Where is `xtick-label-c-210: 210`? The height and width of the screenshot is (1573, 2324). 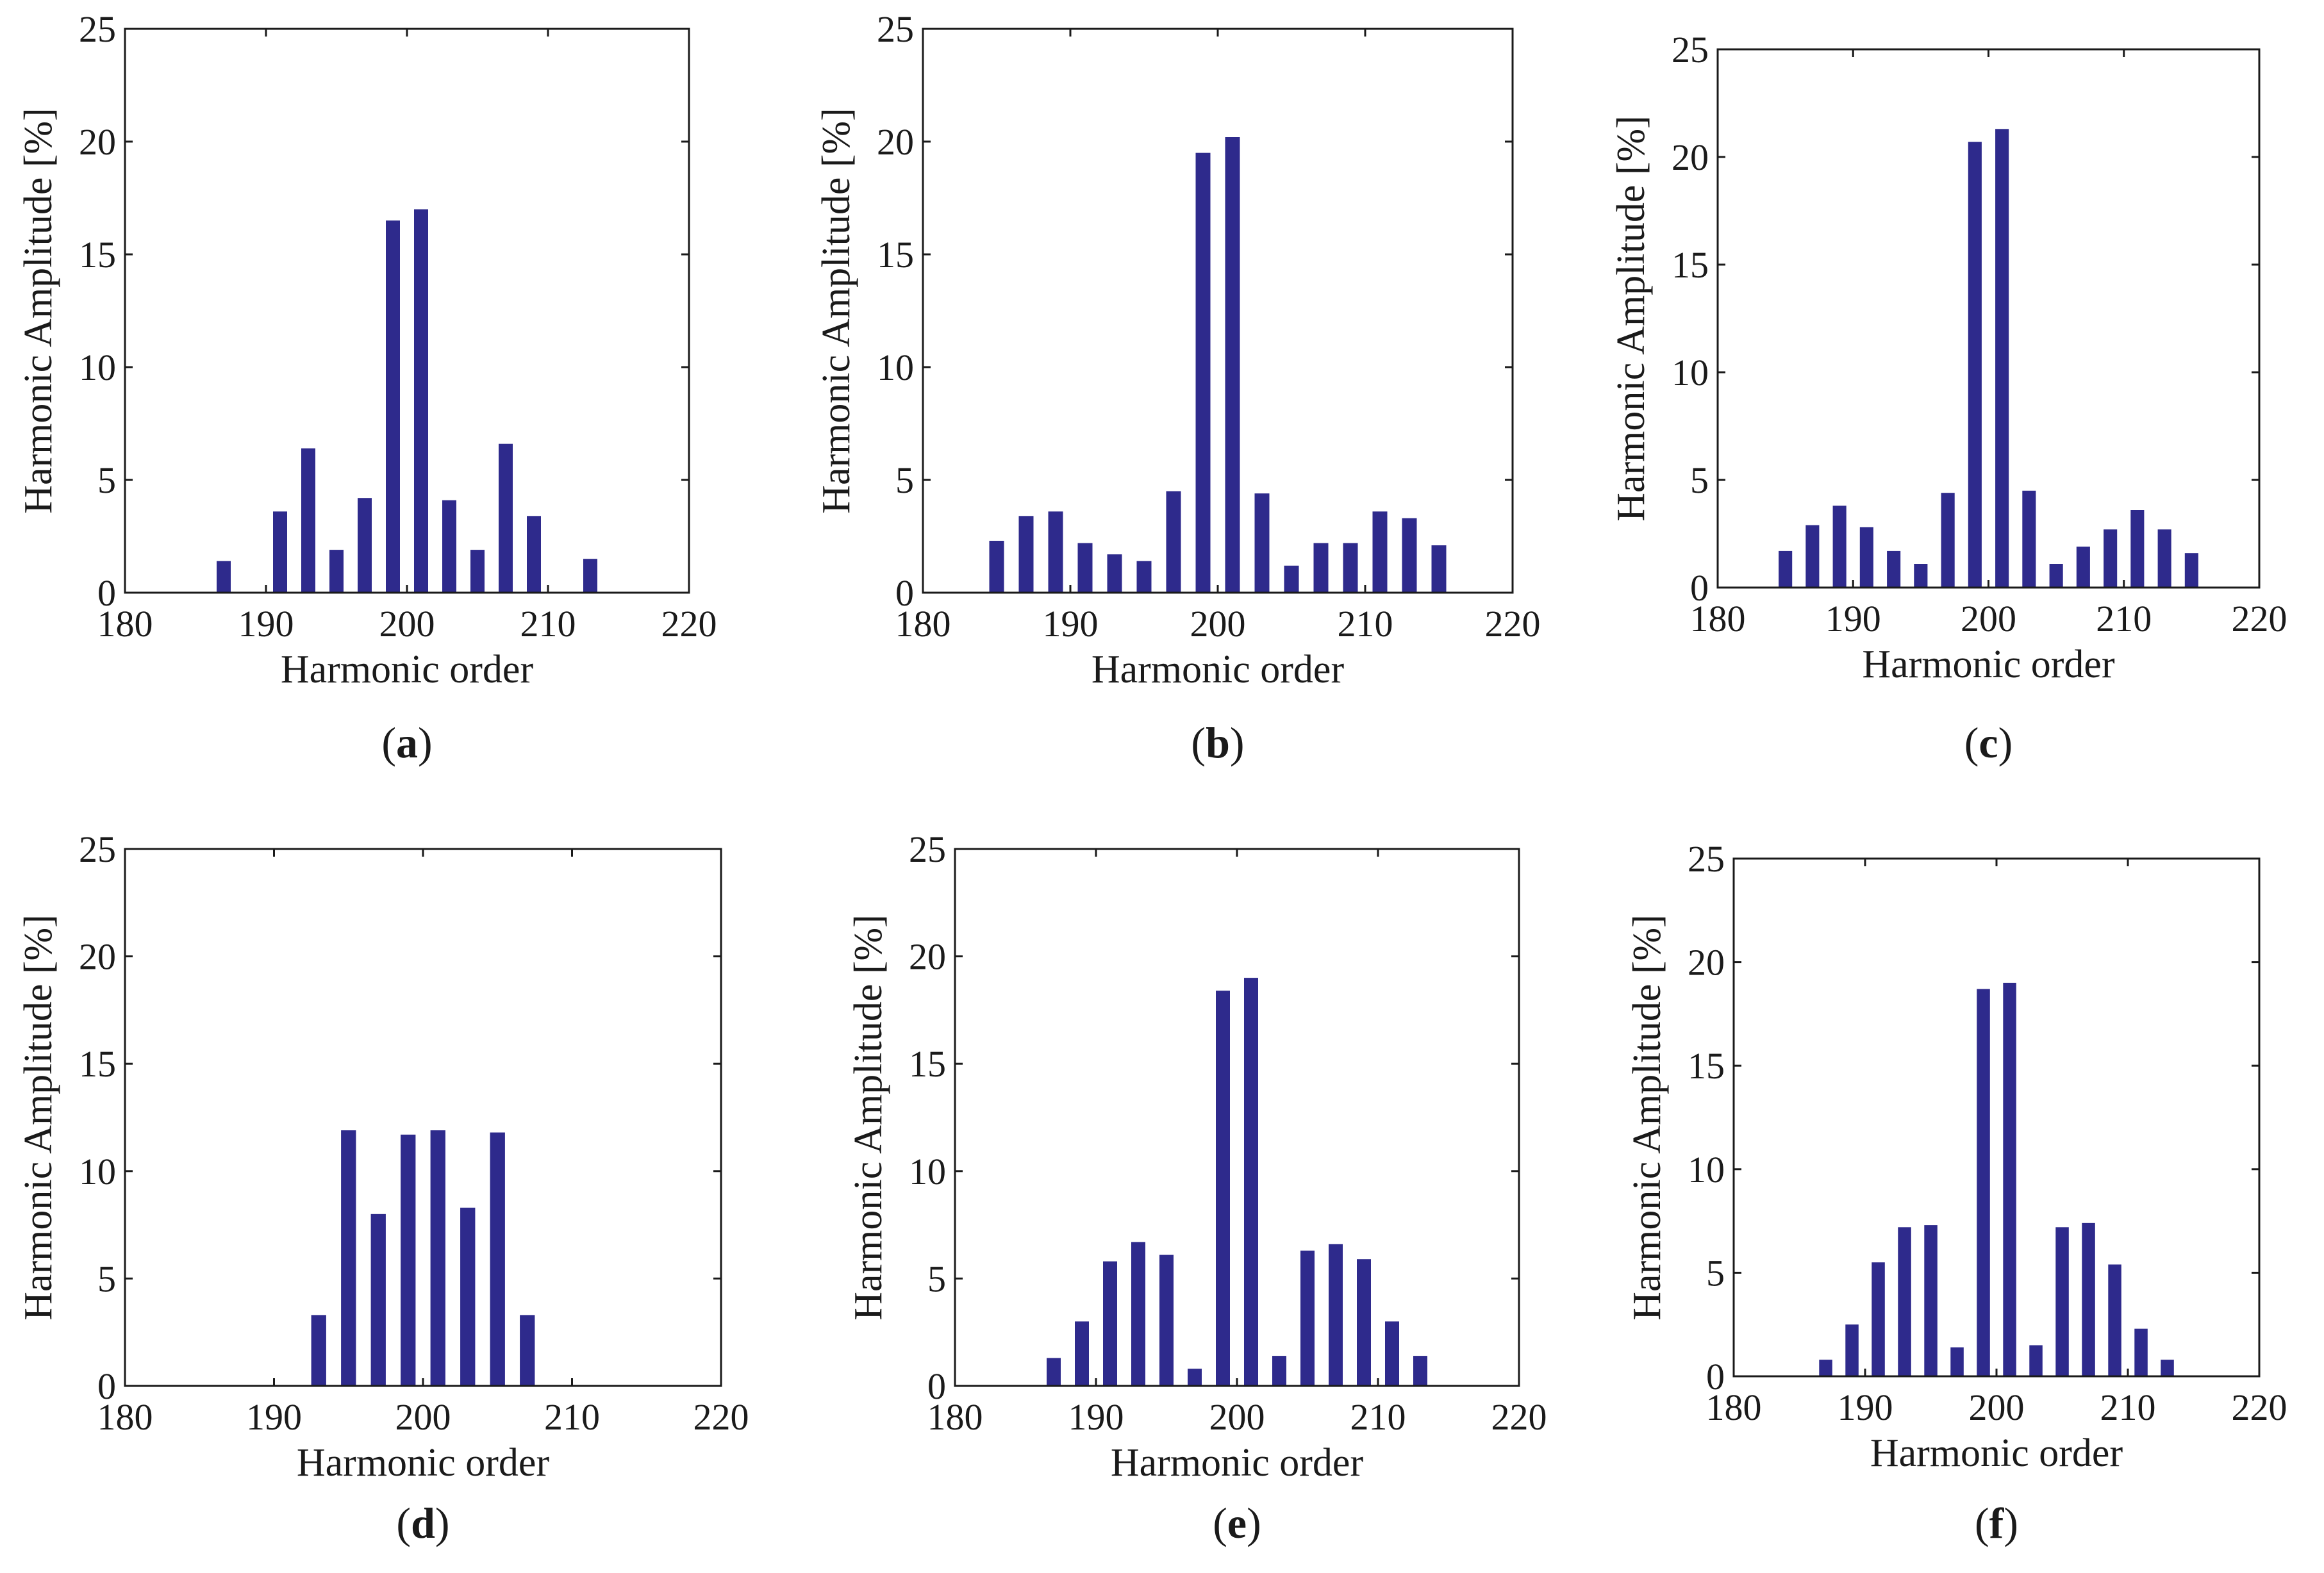 xtick-label-c-210: 210 is located at coordinates (2124, 618).